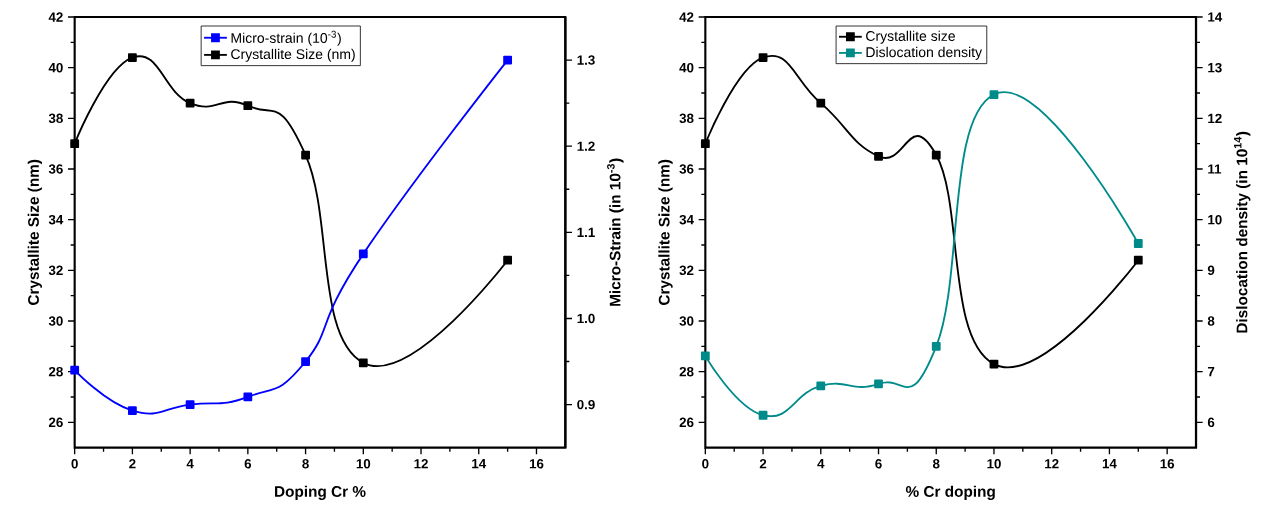  I want to click on y2-tick-label: 12, so click(1215, 118).